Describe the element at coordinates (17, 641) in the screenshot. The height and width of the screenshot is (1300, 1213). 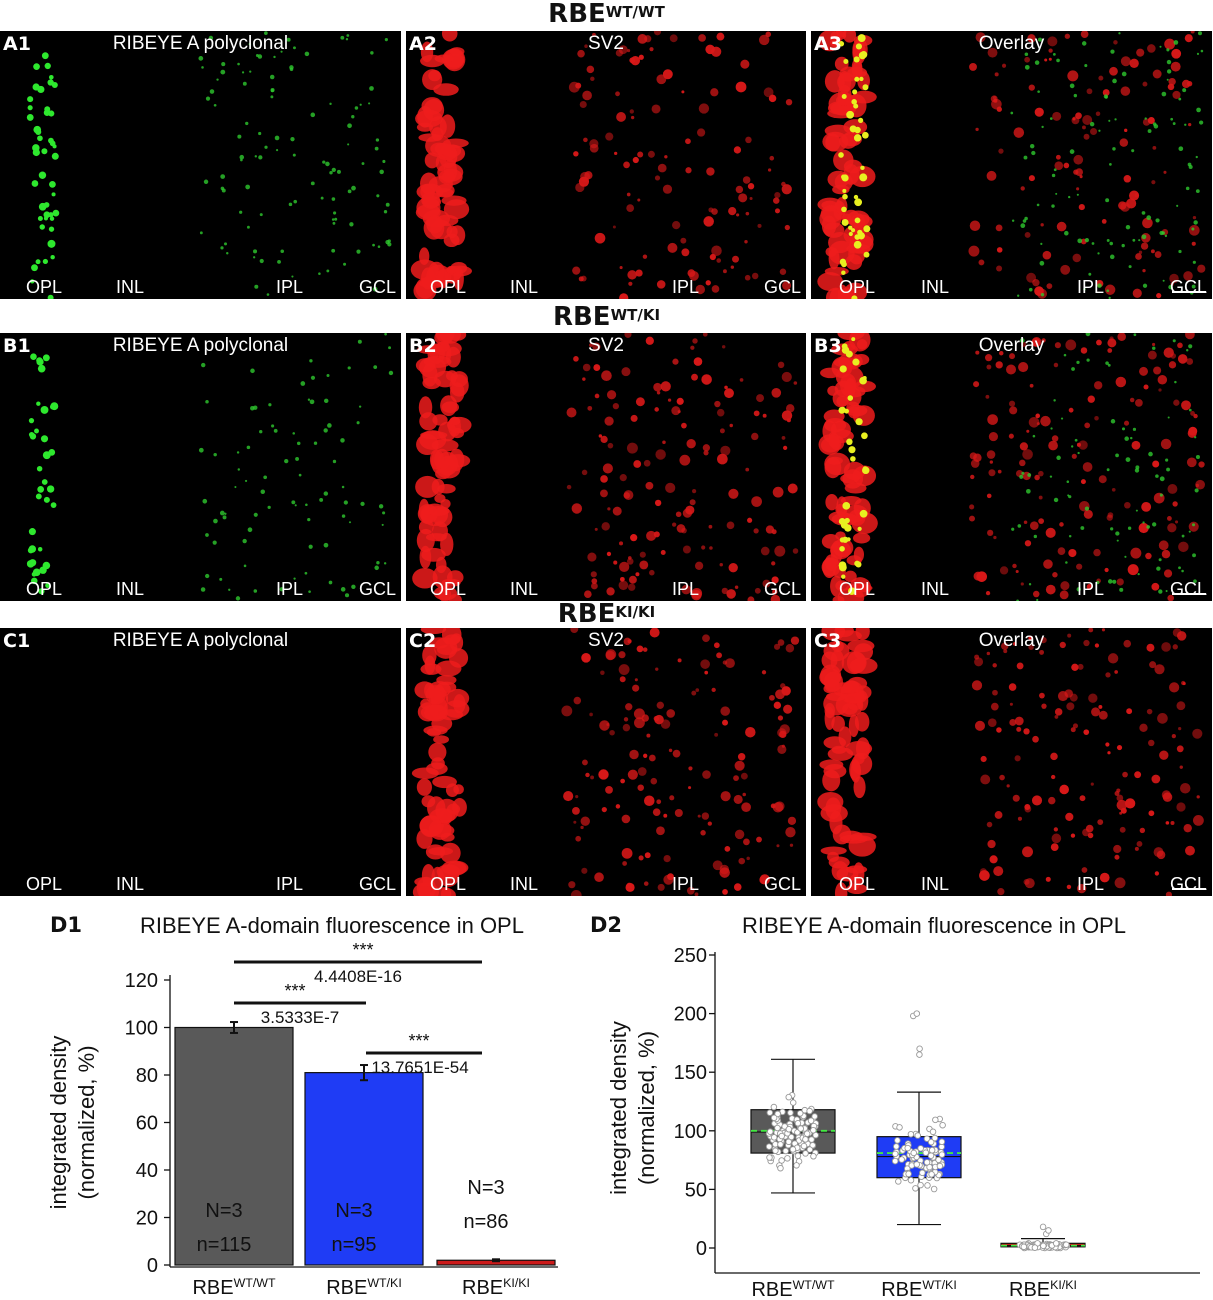
I see `panel-label: C1` at that location.